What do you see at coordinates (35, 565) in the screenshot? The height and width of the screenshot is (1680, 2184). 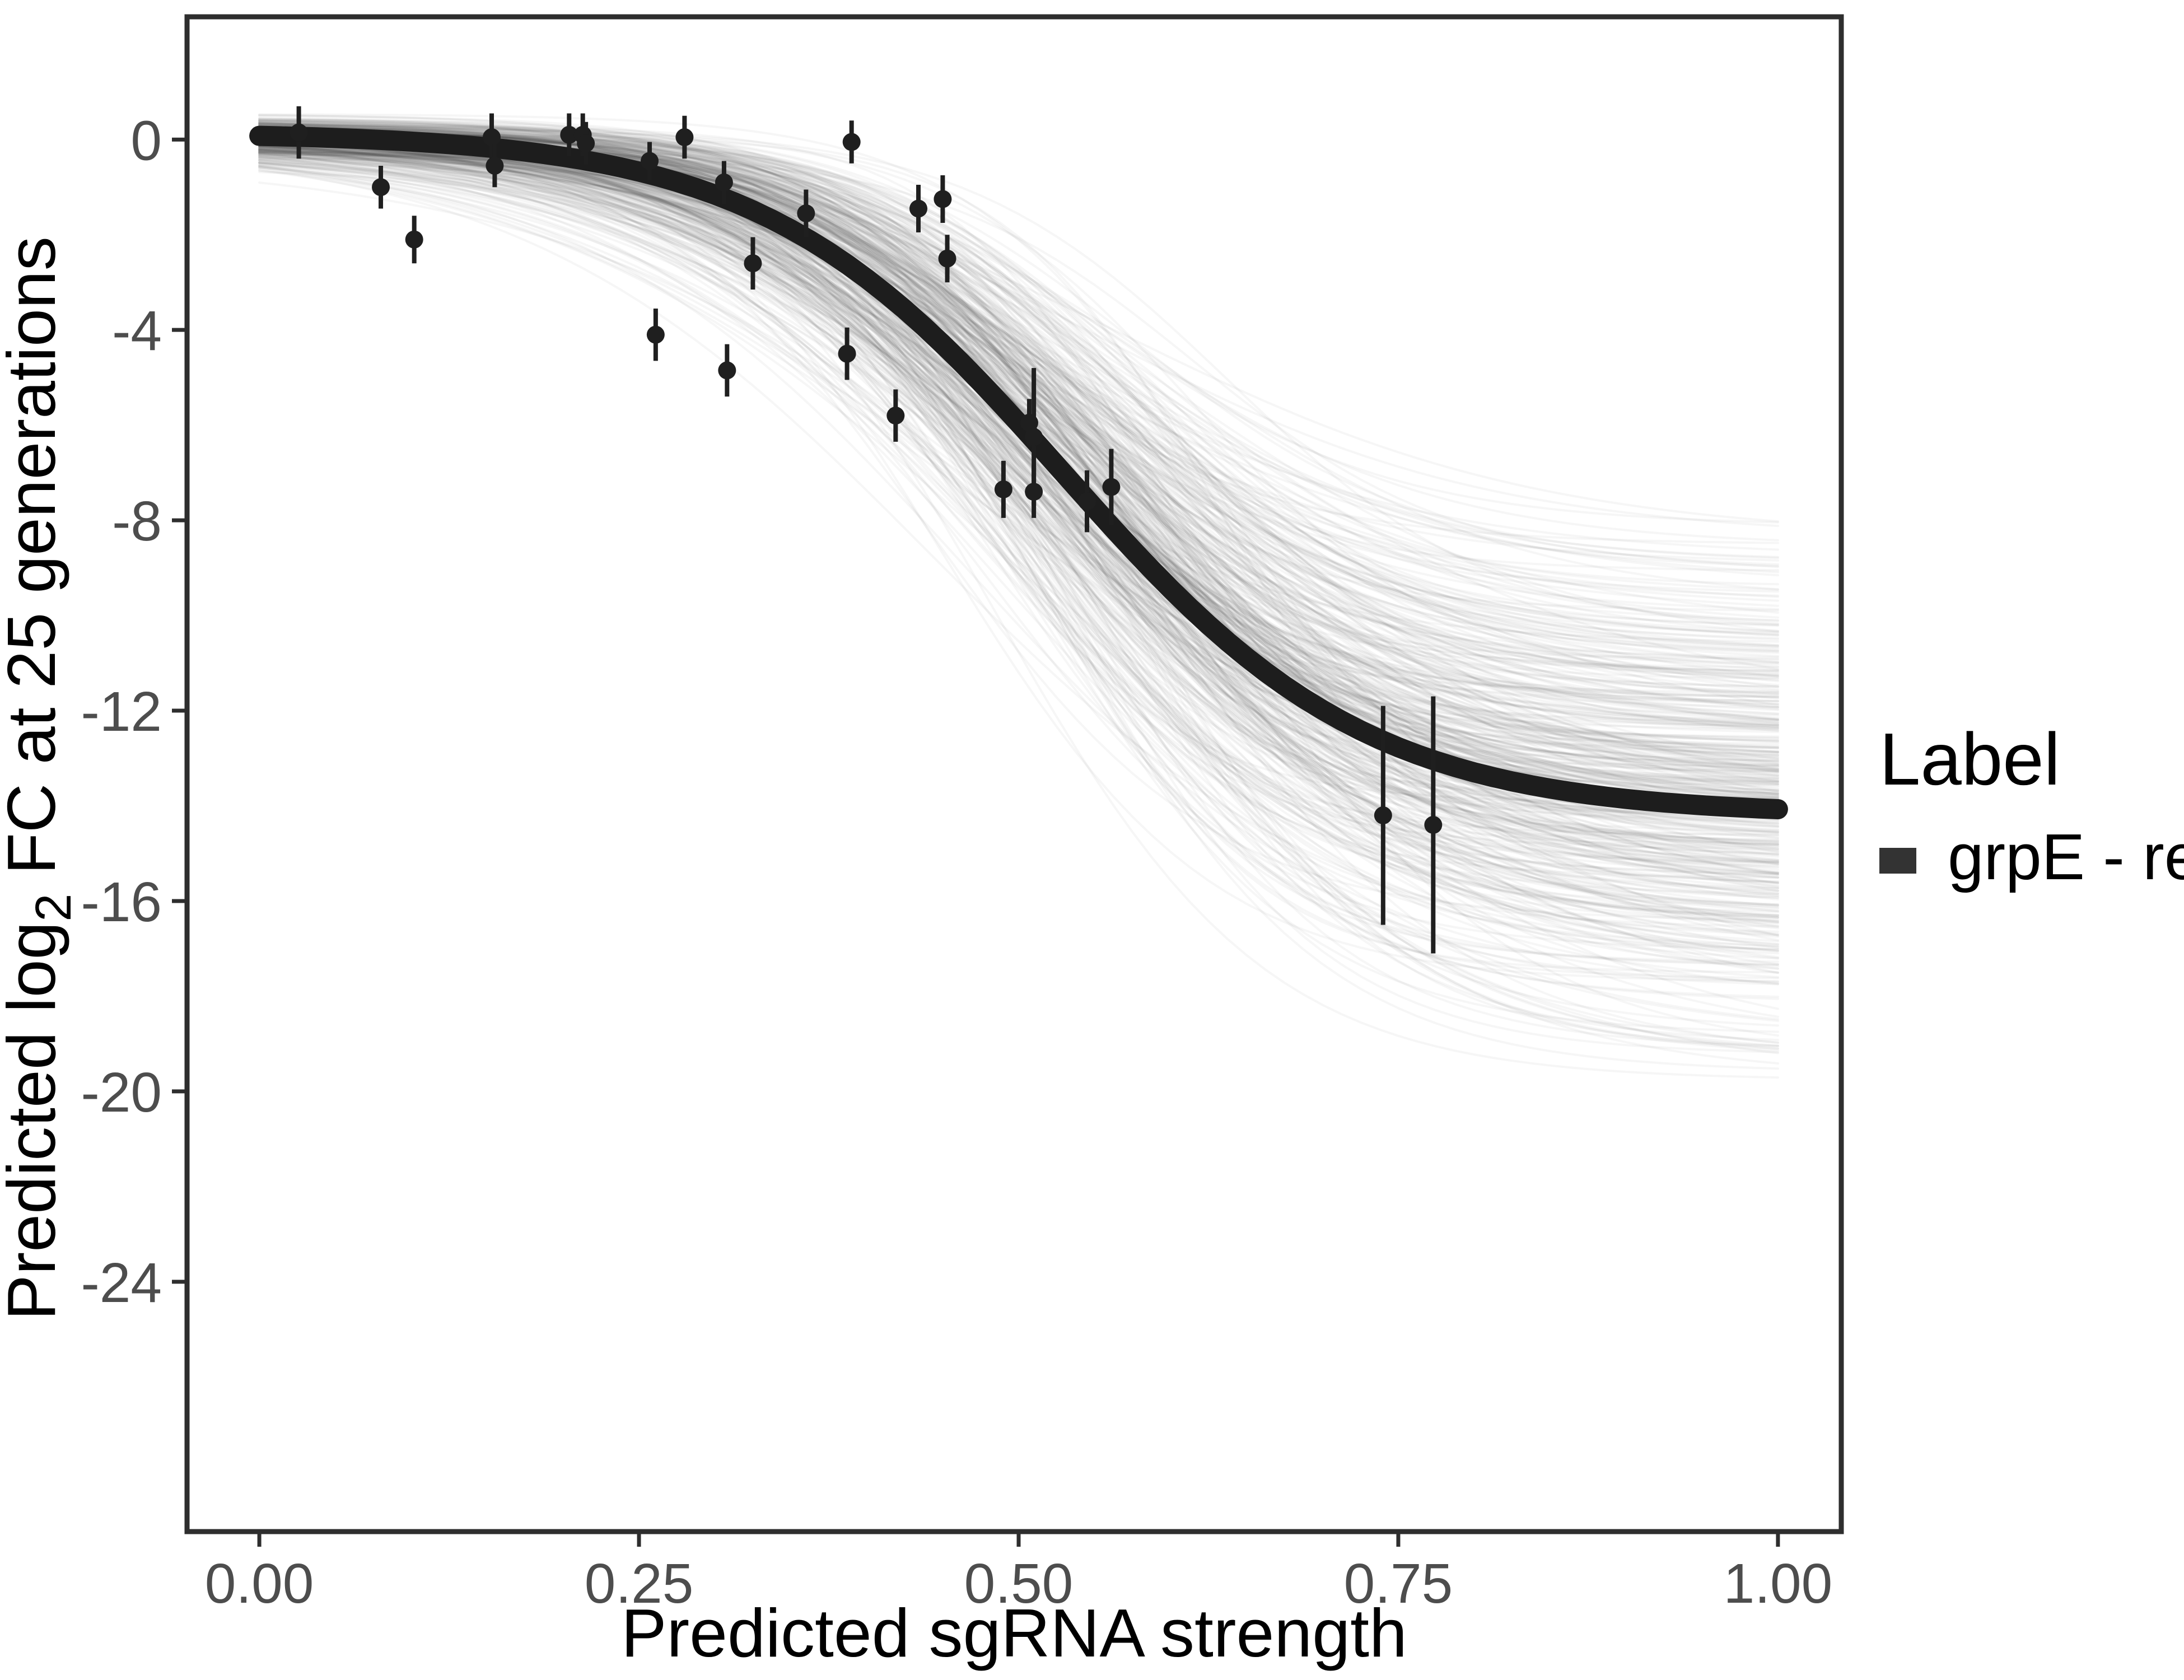 I see `y-axis-title-post: FC at 25 generations` at bounding box center [35, 565].